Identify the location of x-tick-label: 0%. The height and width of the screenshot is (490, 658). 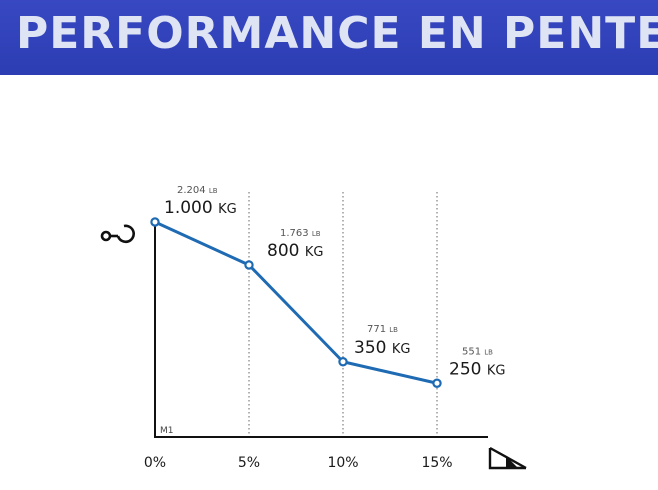
(155, 463).